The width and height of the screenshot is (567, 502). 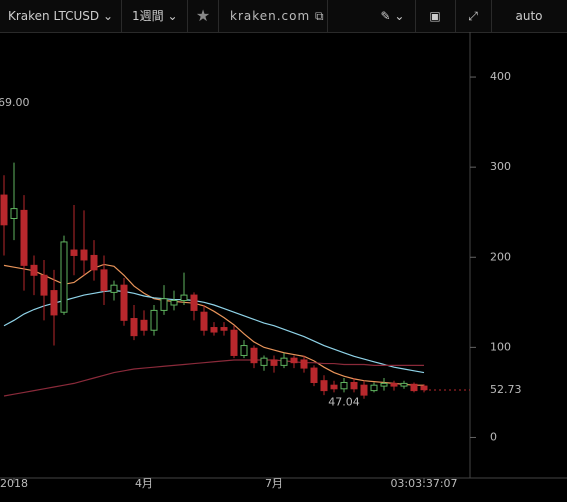 I want to click on interval: 1週間, so click(x=148, y=16).